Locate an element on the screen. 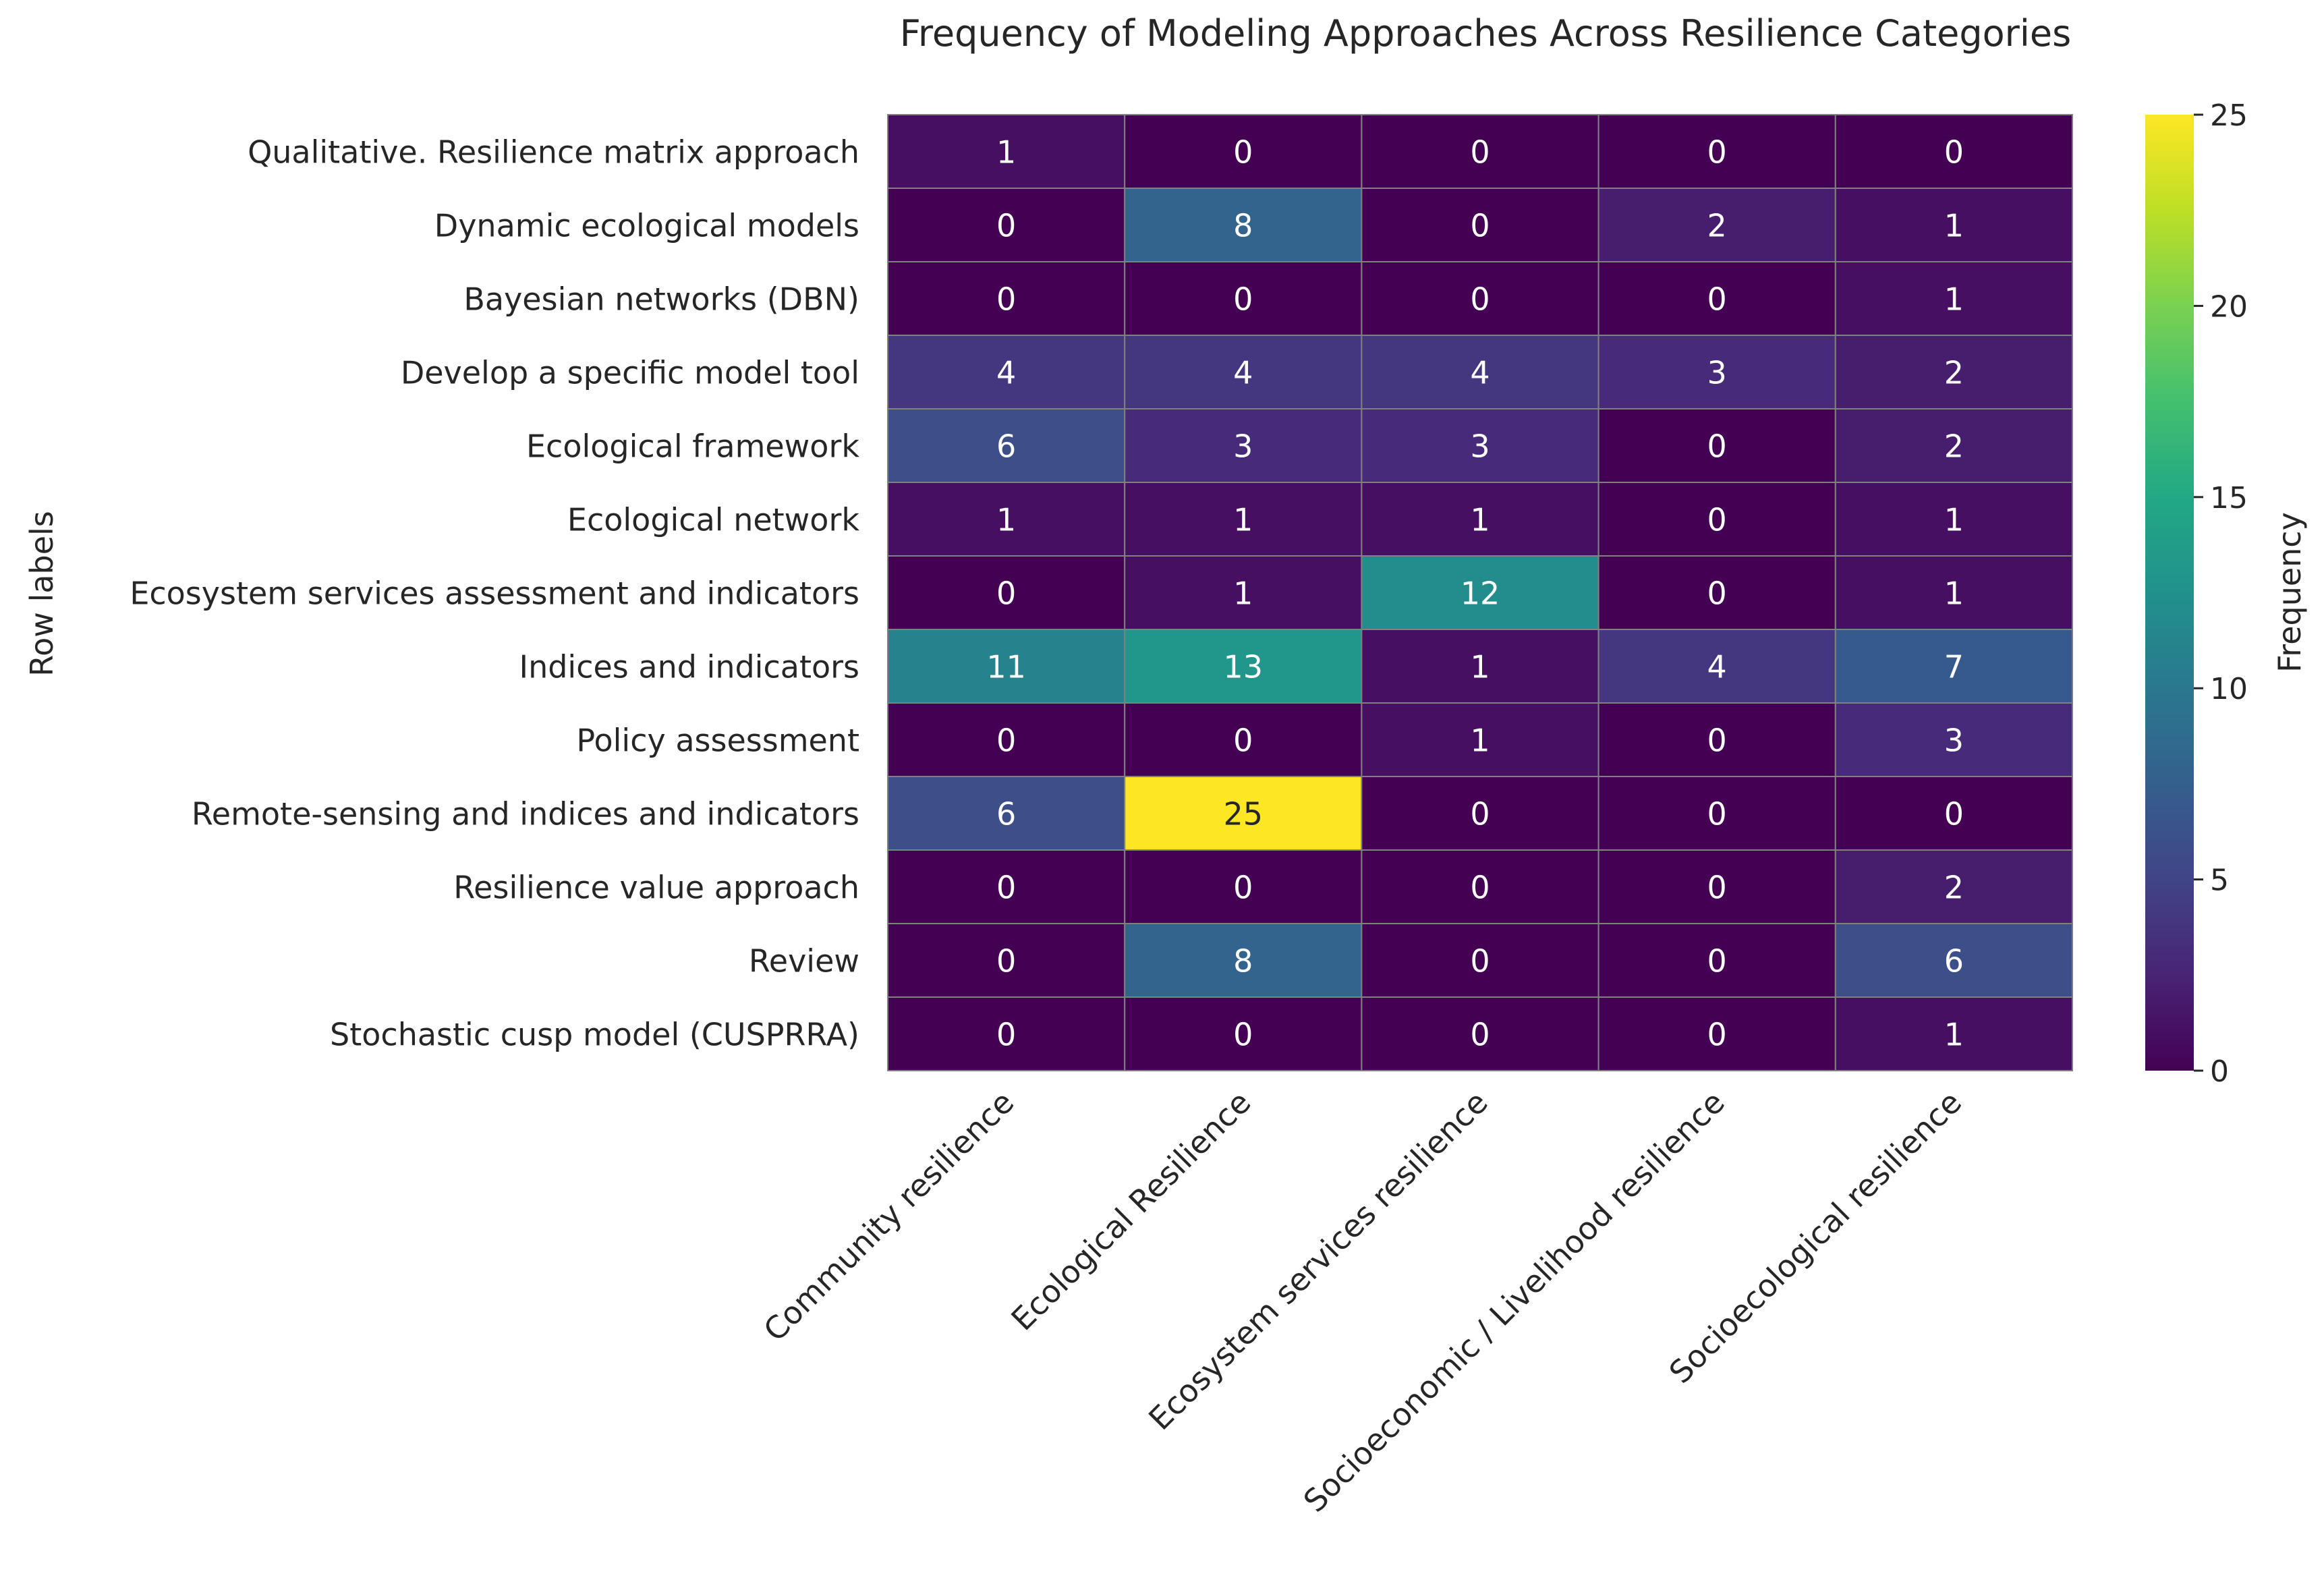 This screenshot has width=2324, height=1580. cell-value-label: 12 is located at coordinates (1480, 593).